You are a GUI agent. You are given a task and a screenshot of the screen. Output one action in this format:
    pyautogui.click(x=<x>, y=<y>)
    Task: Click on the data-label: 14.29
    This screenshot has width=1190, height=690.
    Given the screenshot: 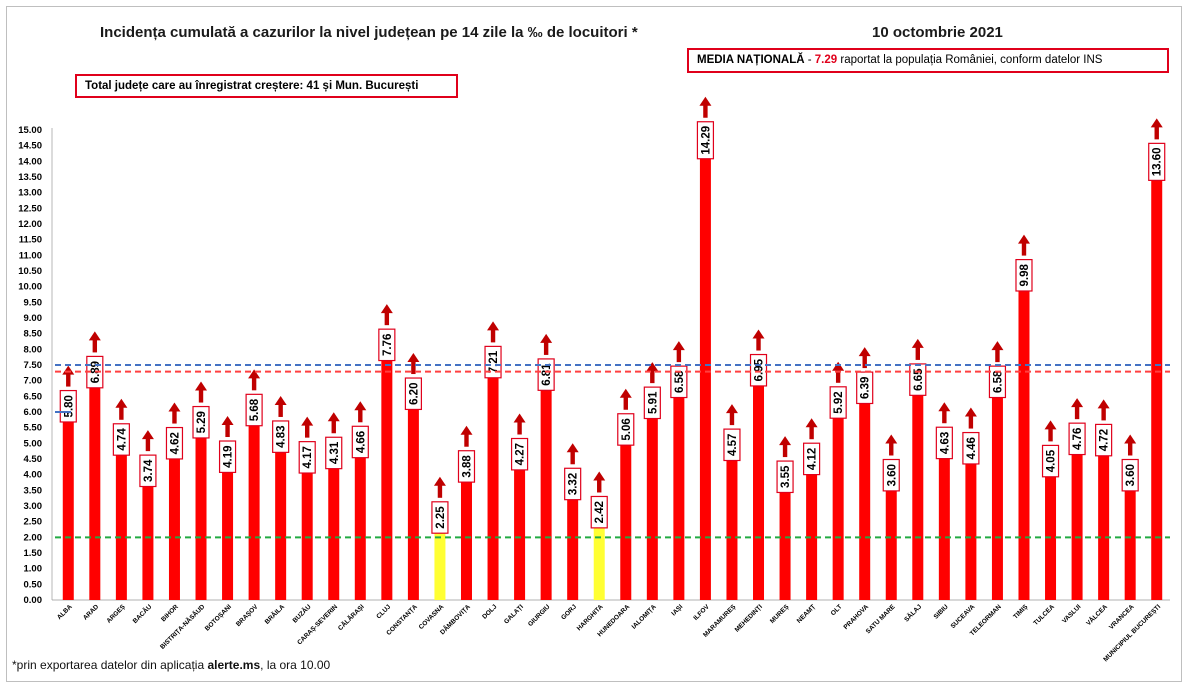 What is the action you would take?
    pyautogui.click(x=705, y=140)
    